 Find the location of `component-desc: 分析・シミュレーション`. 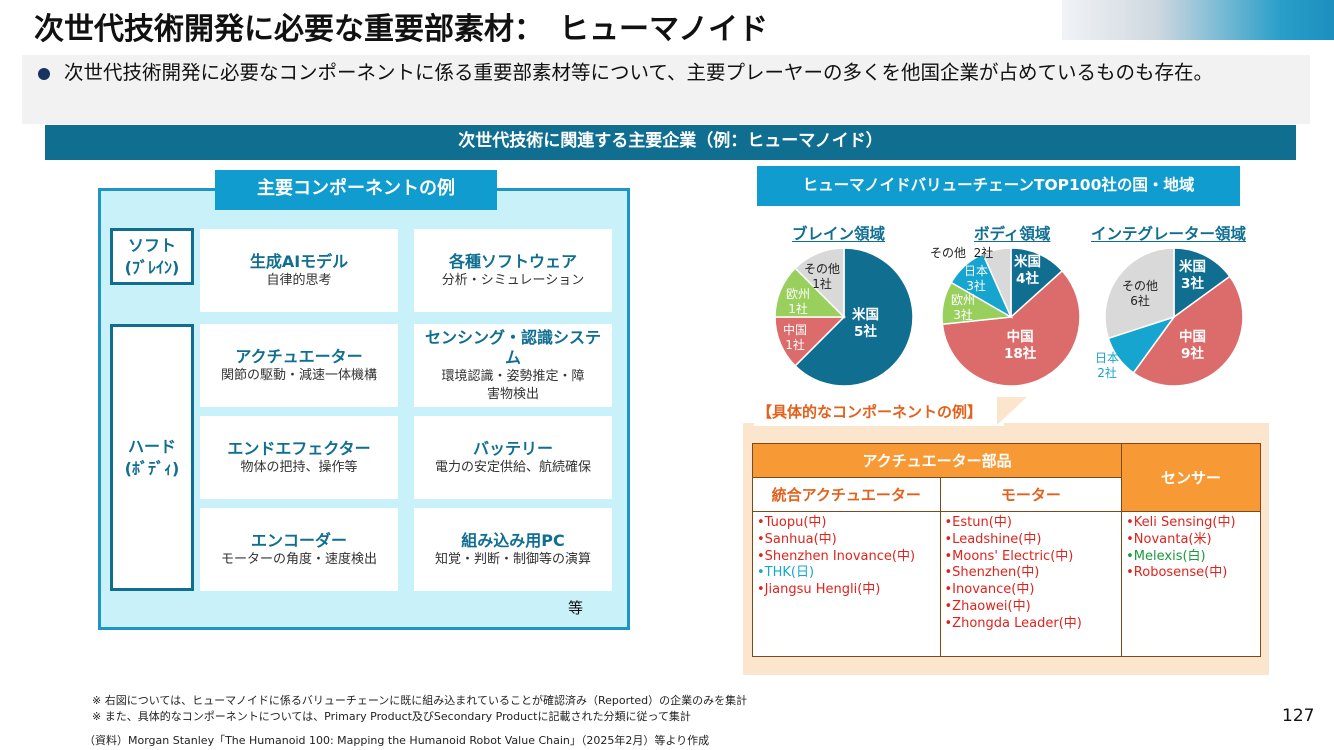

component-desc: 分析・シミュレーション is located at coordinates (513, 280).